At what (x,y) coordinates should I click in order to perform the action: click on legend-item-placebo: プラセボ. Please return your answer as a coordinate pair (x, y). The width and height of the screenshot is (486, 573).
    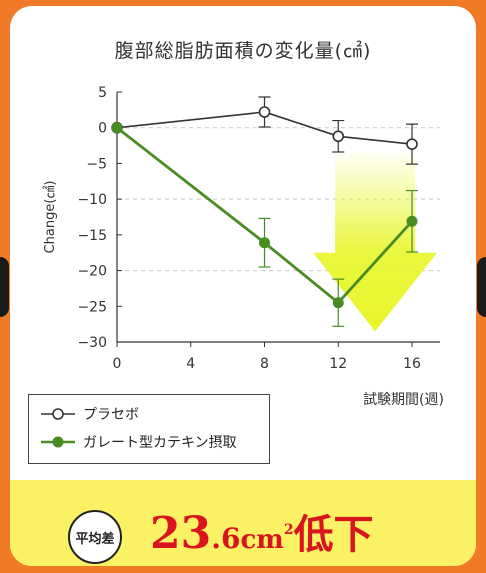
    Looking at the image, I should click on (90, 414).